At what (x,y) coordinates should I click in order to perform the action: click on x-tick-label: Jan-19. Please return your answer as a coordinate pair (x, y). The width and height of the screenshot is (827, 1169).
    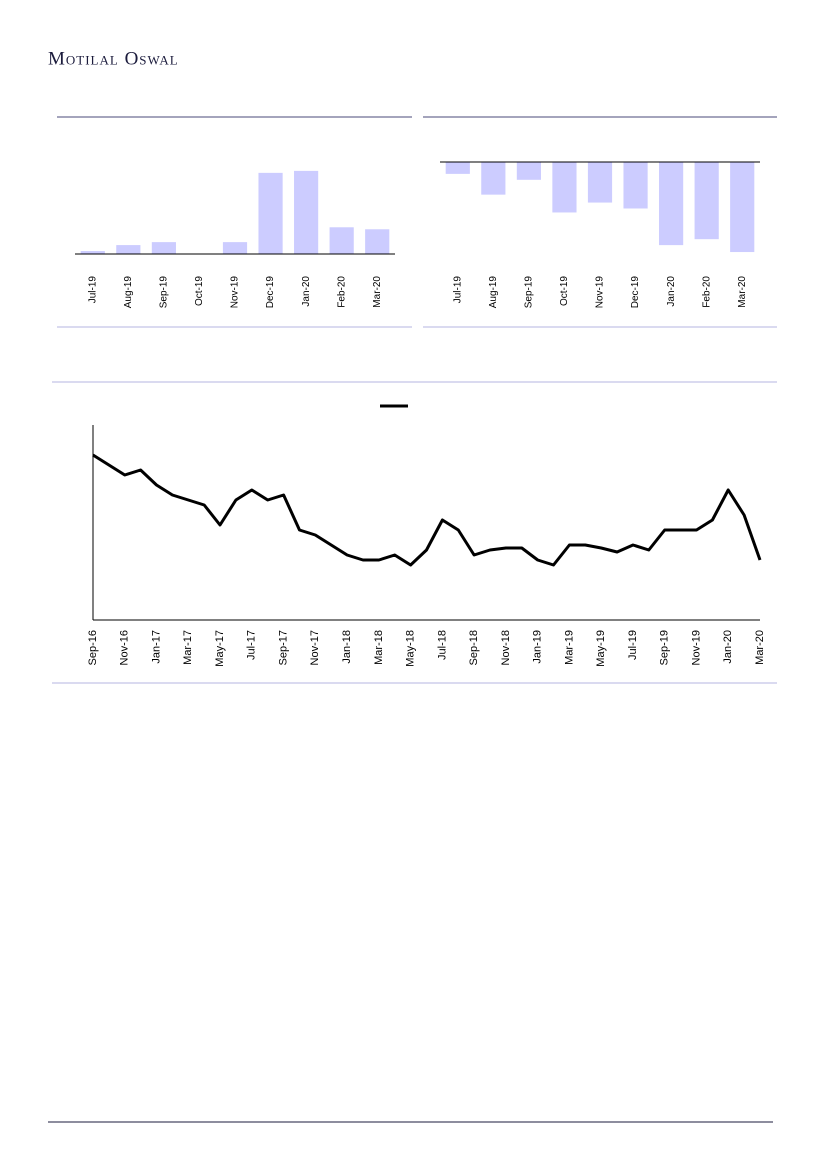
    Looking at the image, I should click on (538, 647).